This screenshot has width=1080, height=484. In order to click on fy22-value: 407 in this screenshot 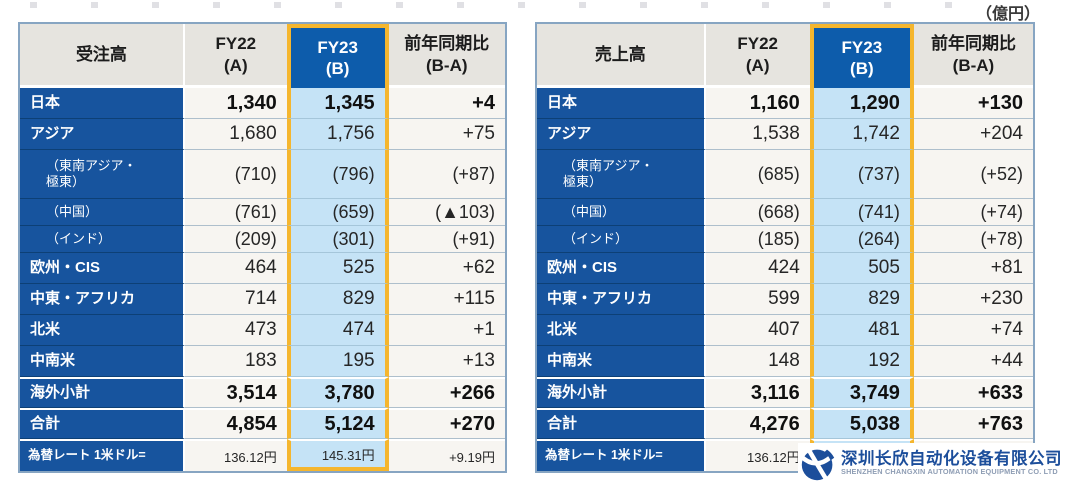, I will do `click(757, 330)`.